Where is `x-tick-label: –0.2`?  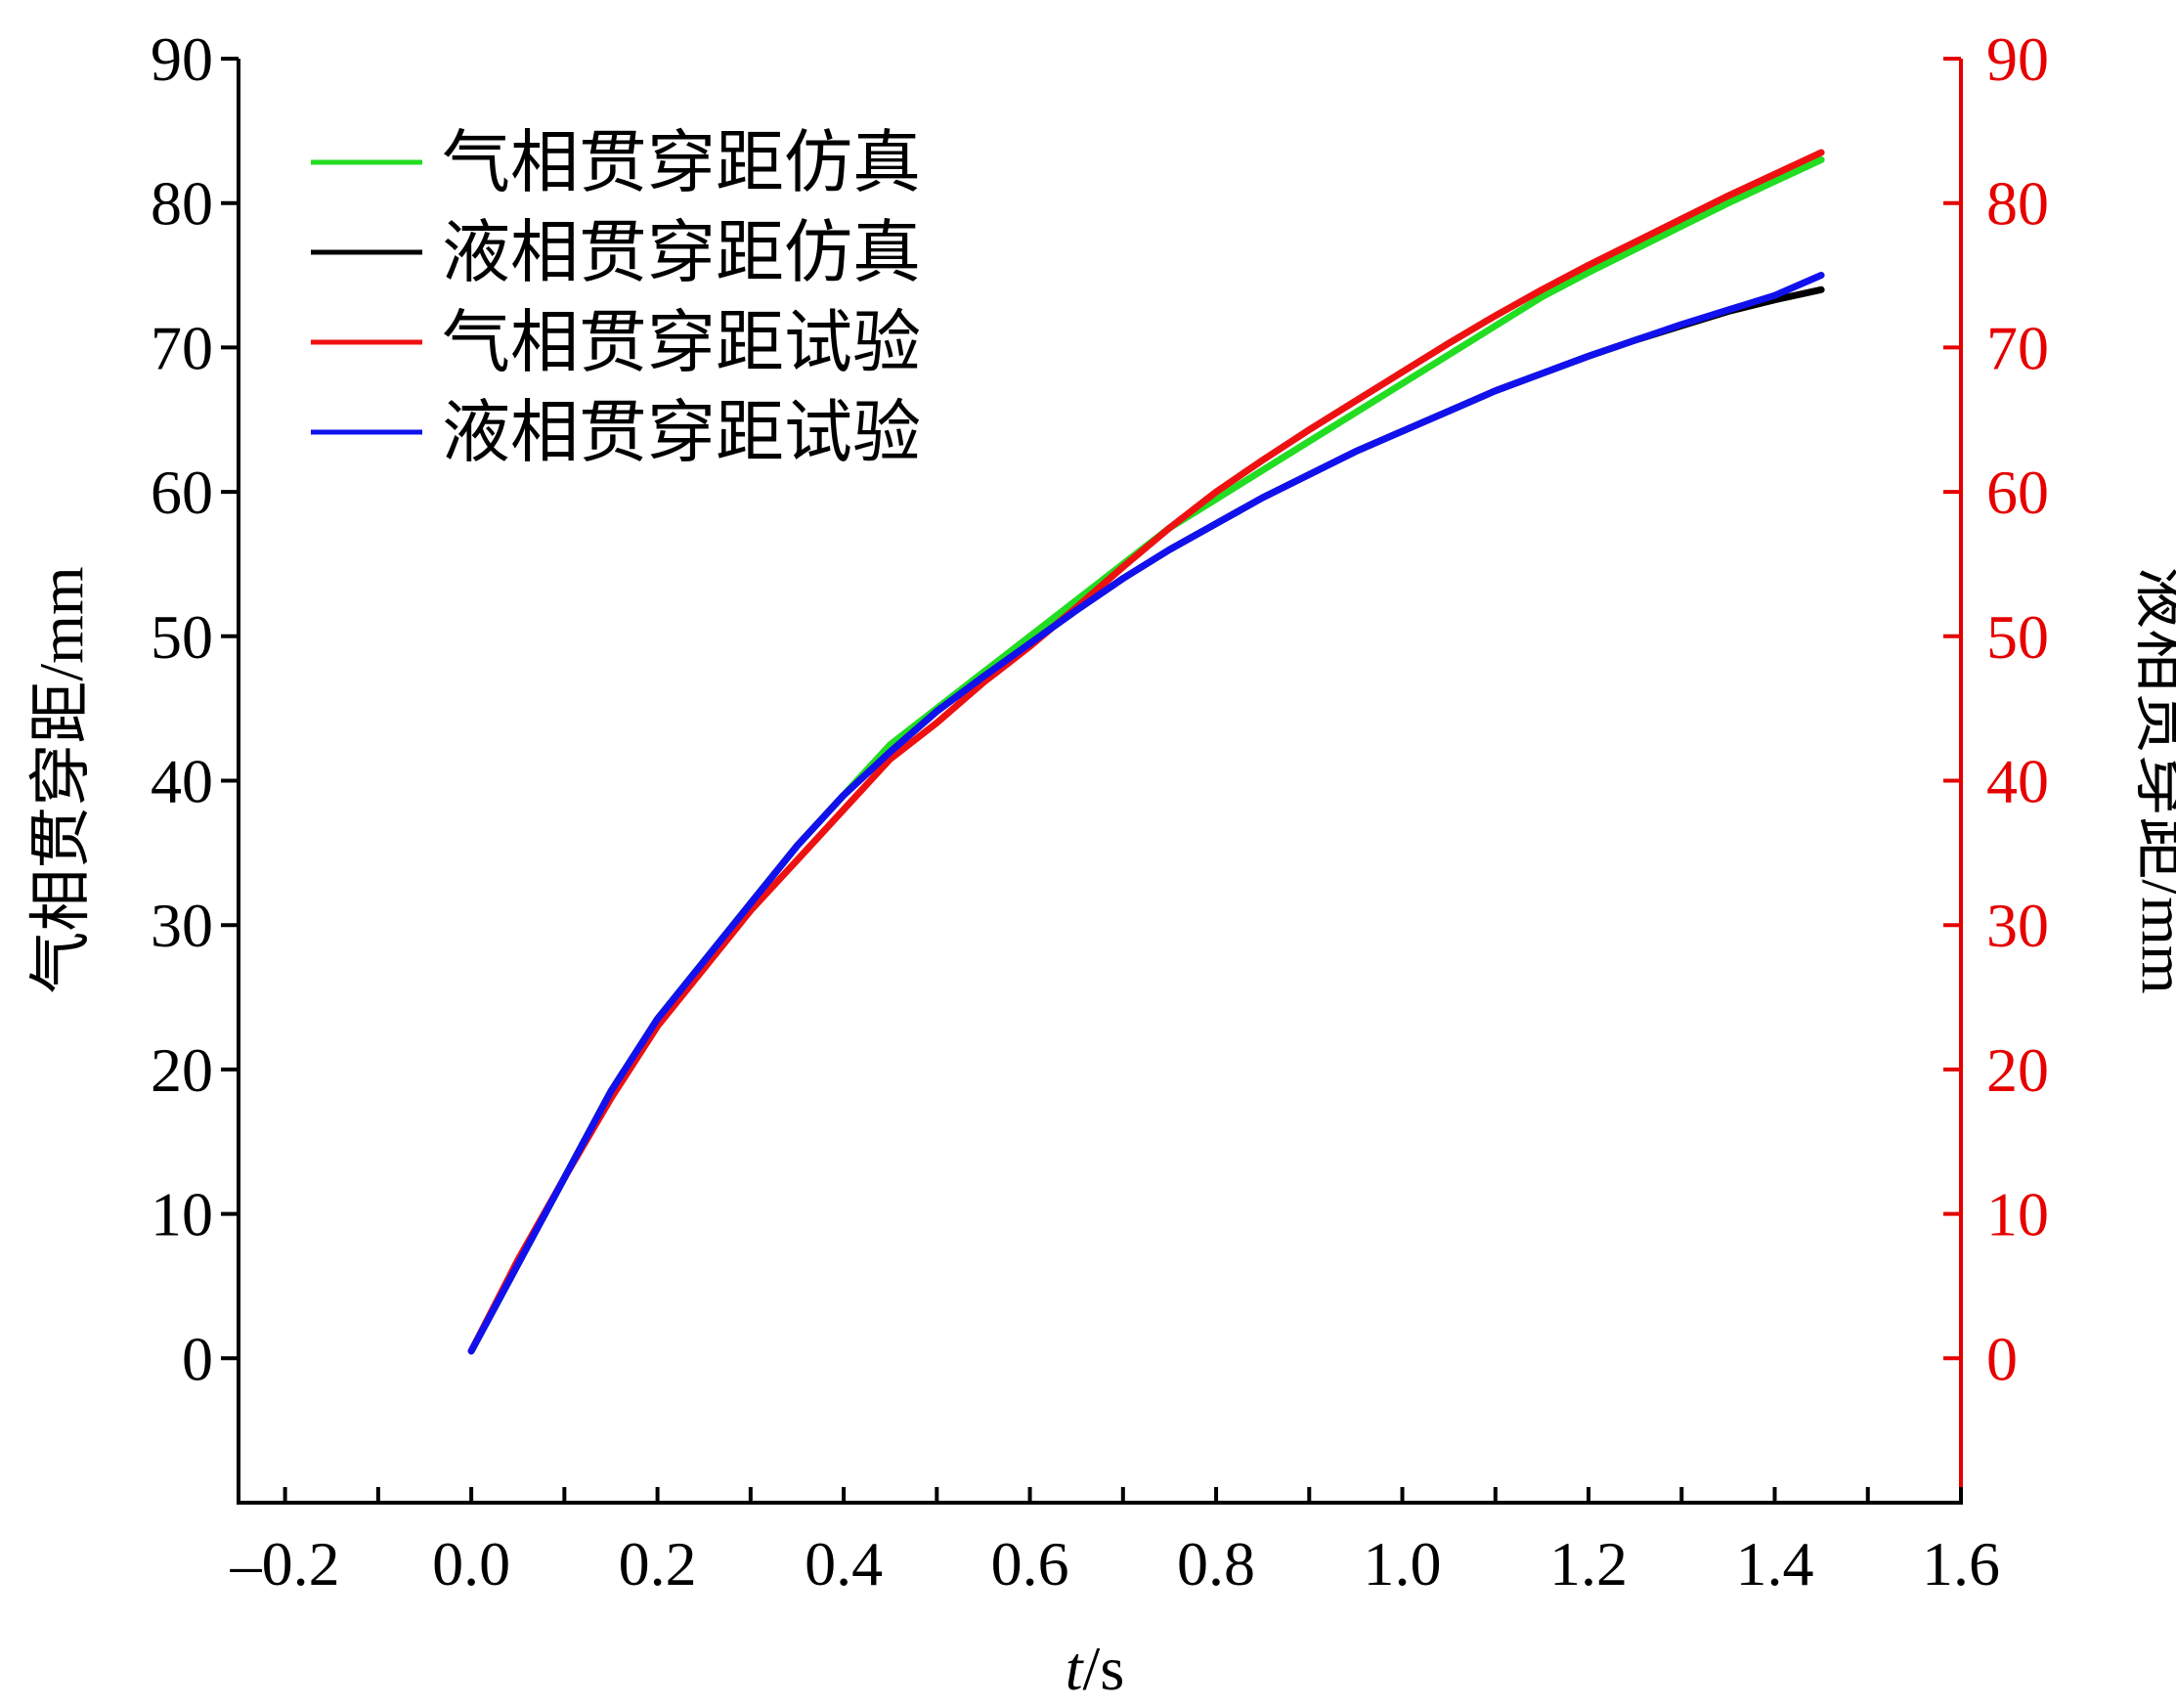 x-tick-label: –0.2 is located at coordinates (285, 1564).